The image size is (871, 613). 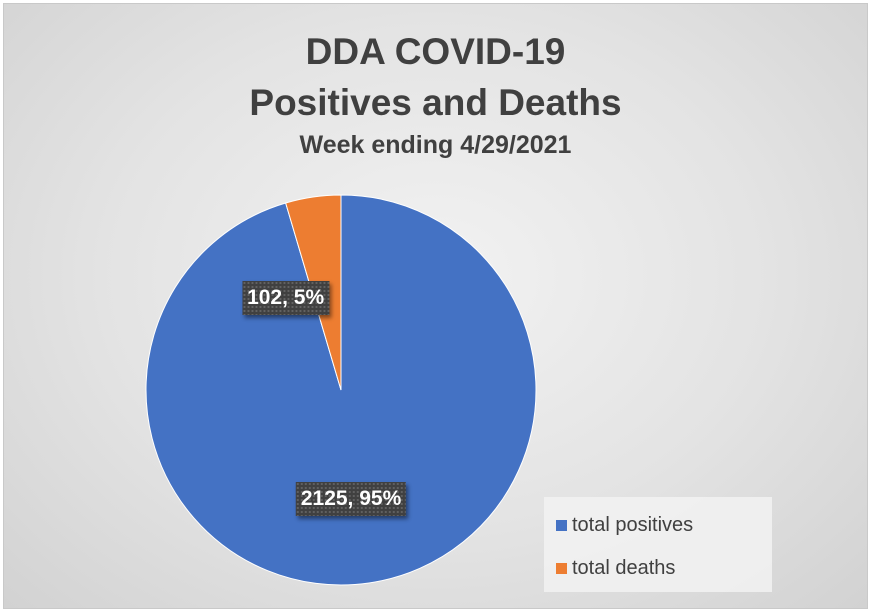 What do you see at coordinates (624, 568) in the screenshot?
I see `legend-label-total-deaths: total deaths` at bounding box center [624, 568].